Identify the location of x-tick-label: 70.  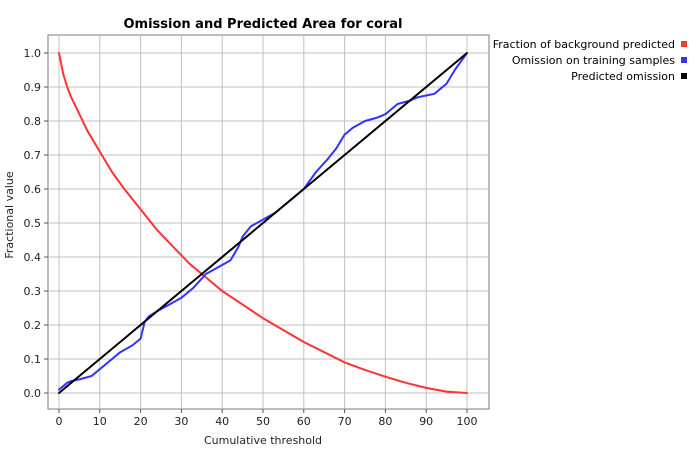
(345, 421).